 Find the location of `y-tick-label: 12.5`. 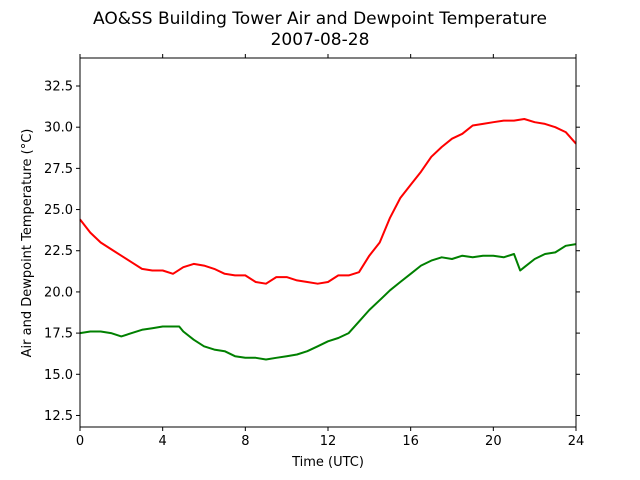

y-tick-label: 12.5 is located at coordinates (58, 416).